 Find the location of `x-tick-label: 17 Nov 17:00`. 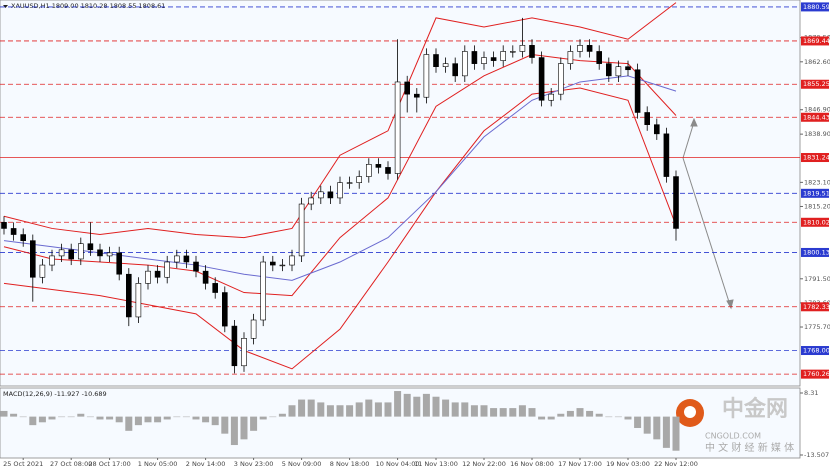

x-tick-label: 17 Nov 17:00 is located at coordinates (580, 464).